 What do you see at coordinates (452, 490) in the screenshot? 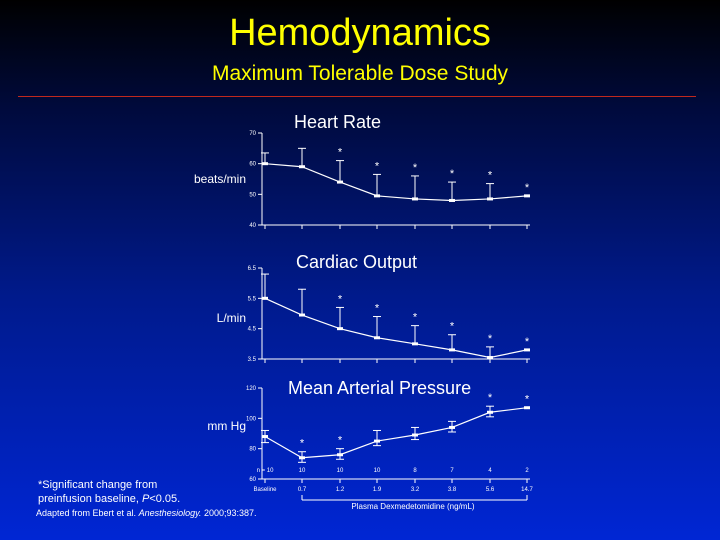
I see `concentration-label: 3.8` at bounding box center [452, 490].